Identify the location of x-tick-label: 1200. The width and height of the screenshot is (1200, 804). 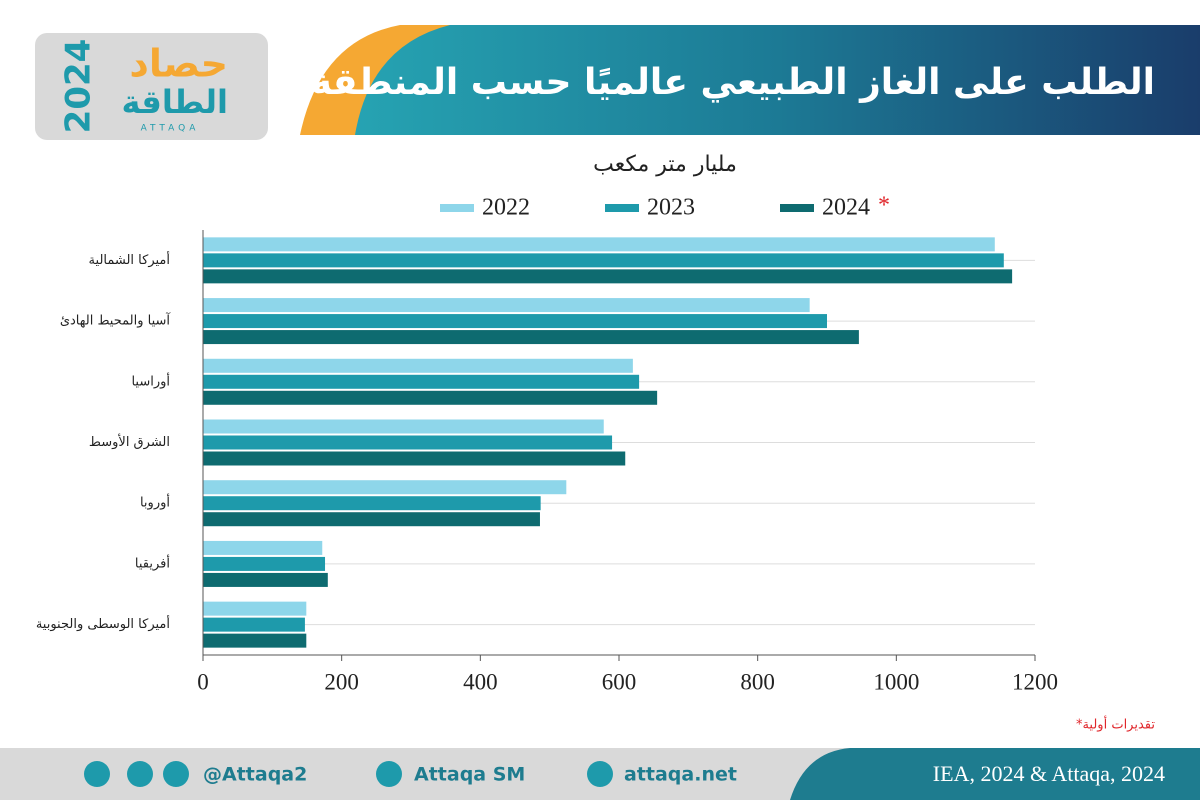
(1035, 681).